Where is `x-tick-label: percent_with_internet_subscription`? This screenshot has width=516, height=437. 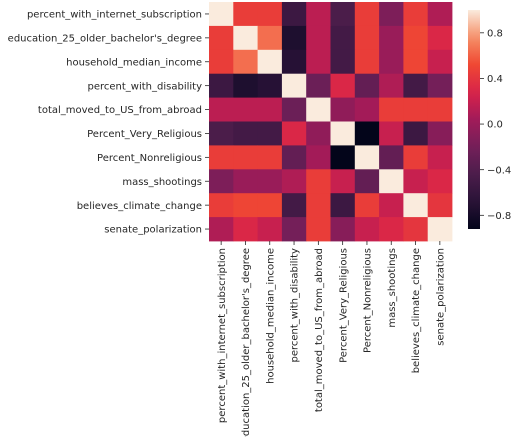 x-tick-label: percent_with_internet_subscription is located at coordinates (222, 335).